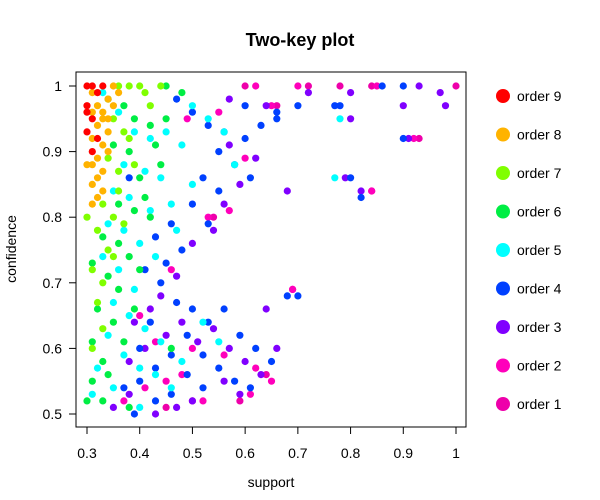 The image size is (600, 500). I want to click on y-tick-label: 0.7, so click(53, 283).